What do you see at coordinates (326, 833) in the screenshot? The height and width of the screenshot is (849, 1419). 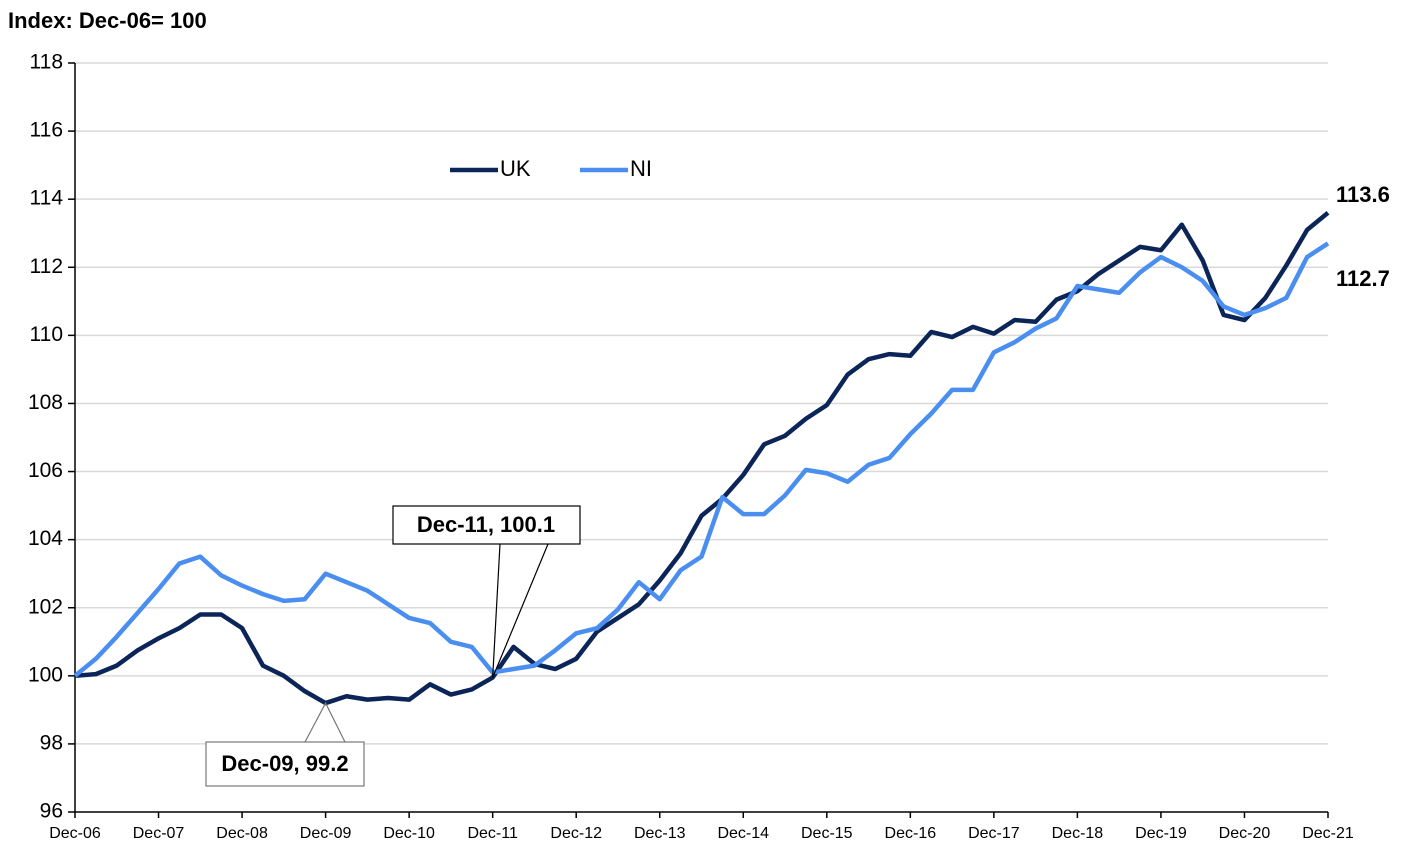 I see `x-tick-label: Dec-09` at bounding box center [326, 833].